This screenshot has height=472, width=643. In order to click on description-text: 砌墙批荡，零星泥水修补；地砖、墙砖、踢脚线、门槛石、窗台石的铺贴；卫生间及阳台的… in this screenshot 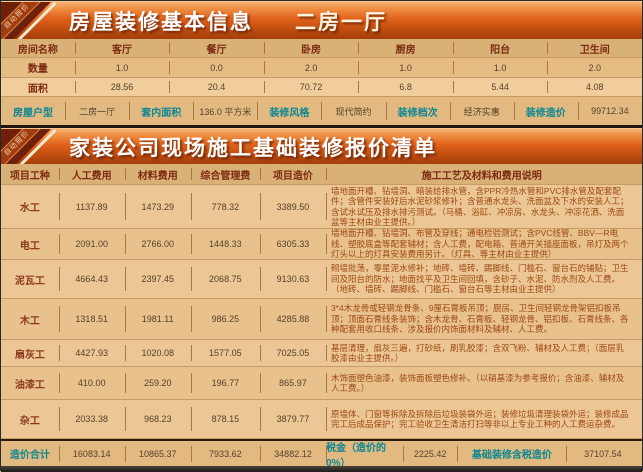, I will do `click(479, 279)`.